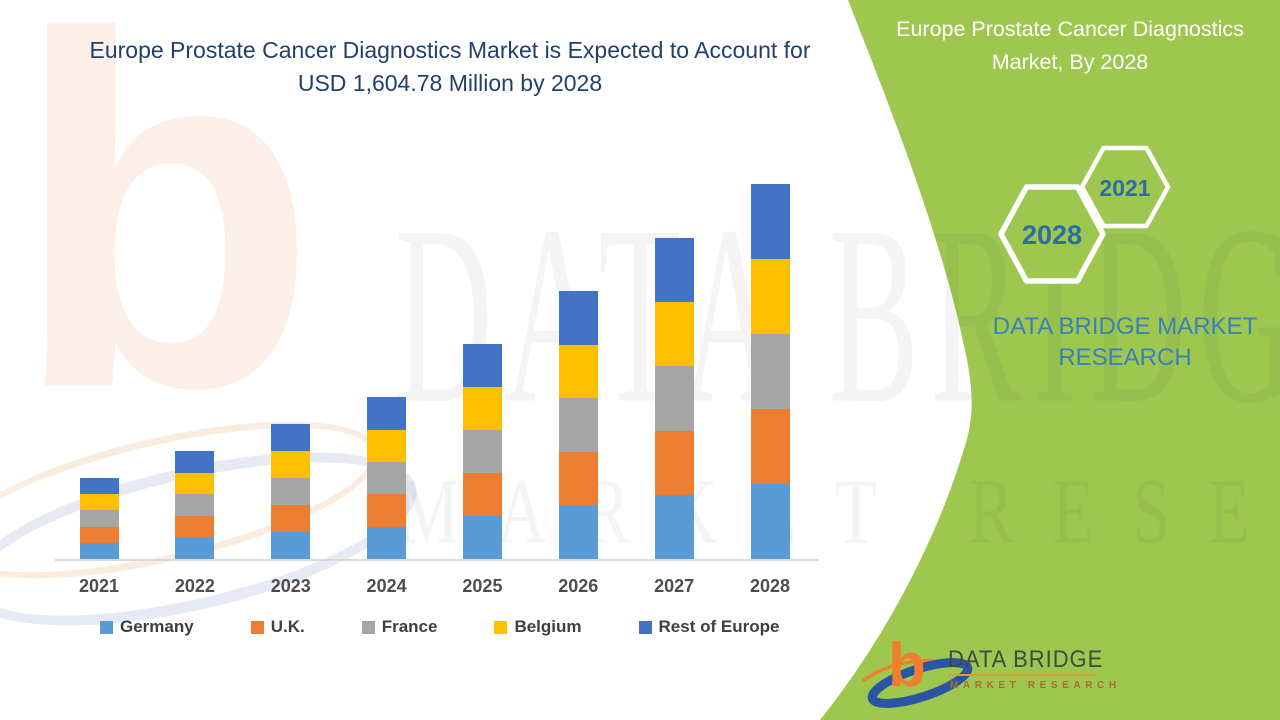 Image resolution: width=1280 pixels, height=720 pixels. I want to click on segment-france-2025, so click(482, 451).